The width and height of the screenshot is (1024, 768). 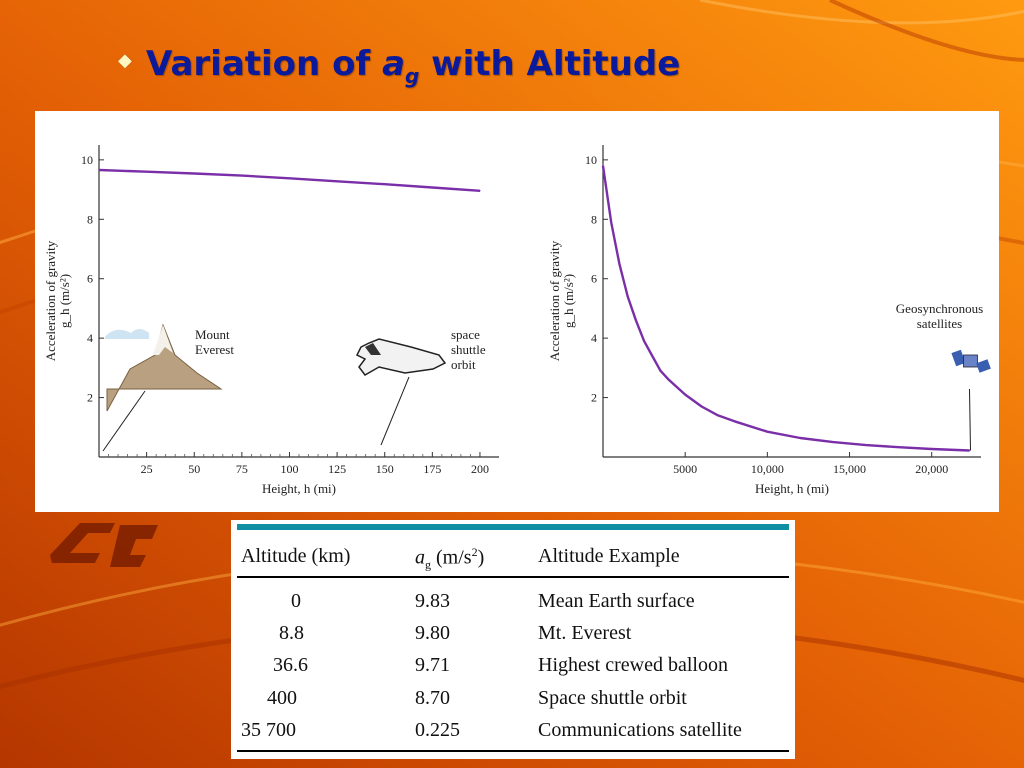 I want to click on satellite-body-icon, so click(x=970, y=361).